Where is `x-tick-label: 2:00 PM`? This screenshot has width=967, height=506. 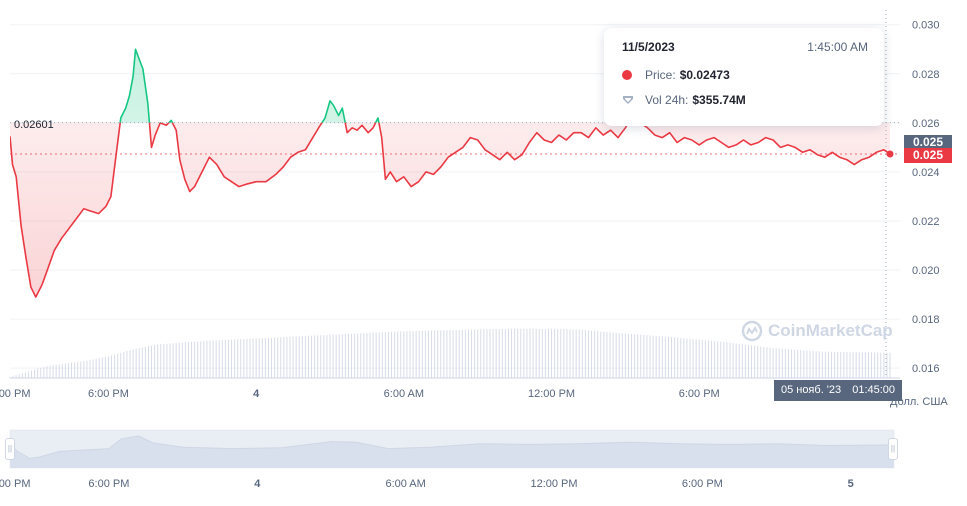
x-tick-label: 2:00 PM is located at coordinates (15, 394).